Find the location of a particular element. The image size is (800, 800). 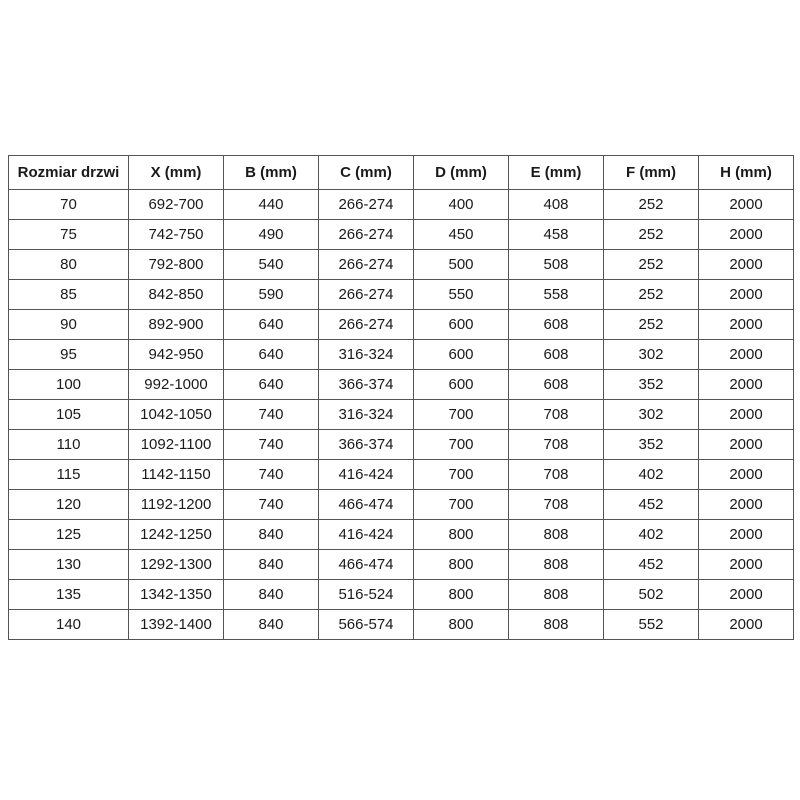

table-cell: 105 is located at coordinates (68, 414).